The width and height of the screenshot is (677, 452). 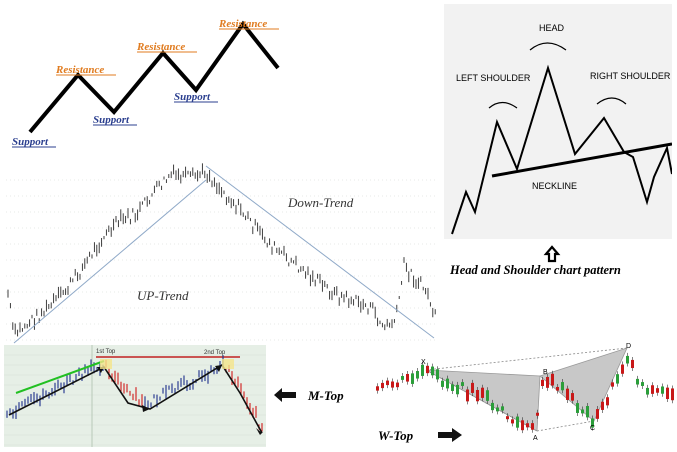 I want to click on up-trend-label: UP-Trend, so click(x=163, y=295).